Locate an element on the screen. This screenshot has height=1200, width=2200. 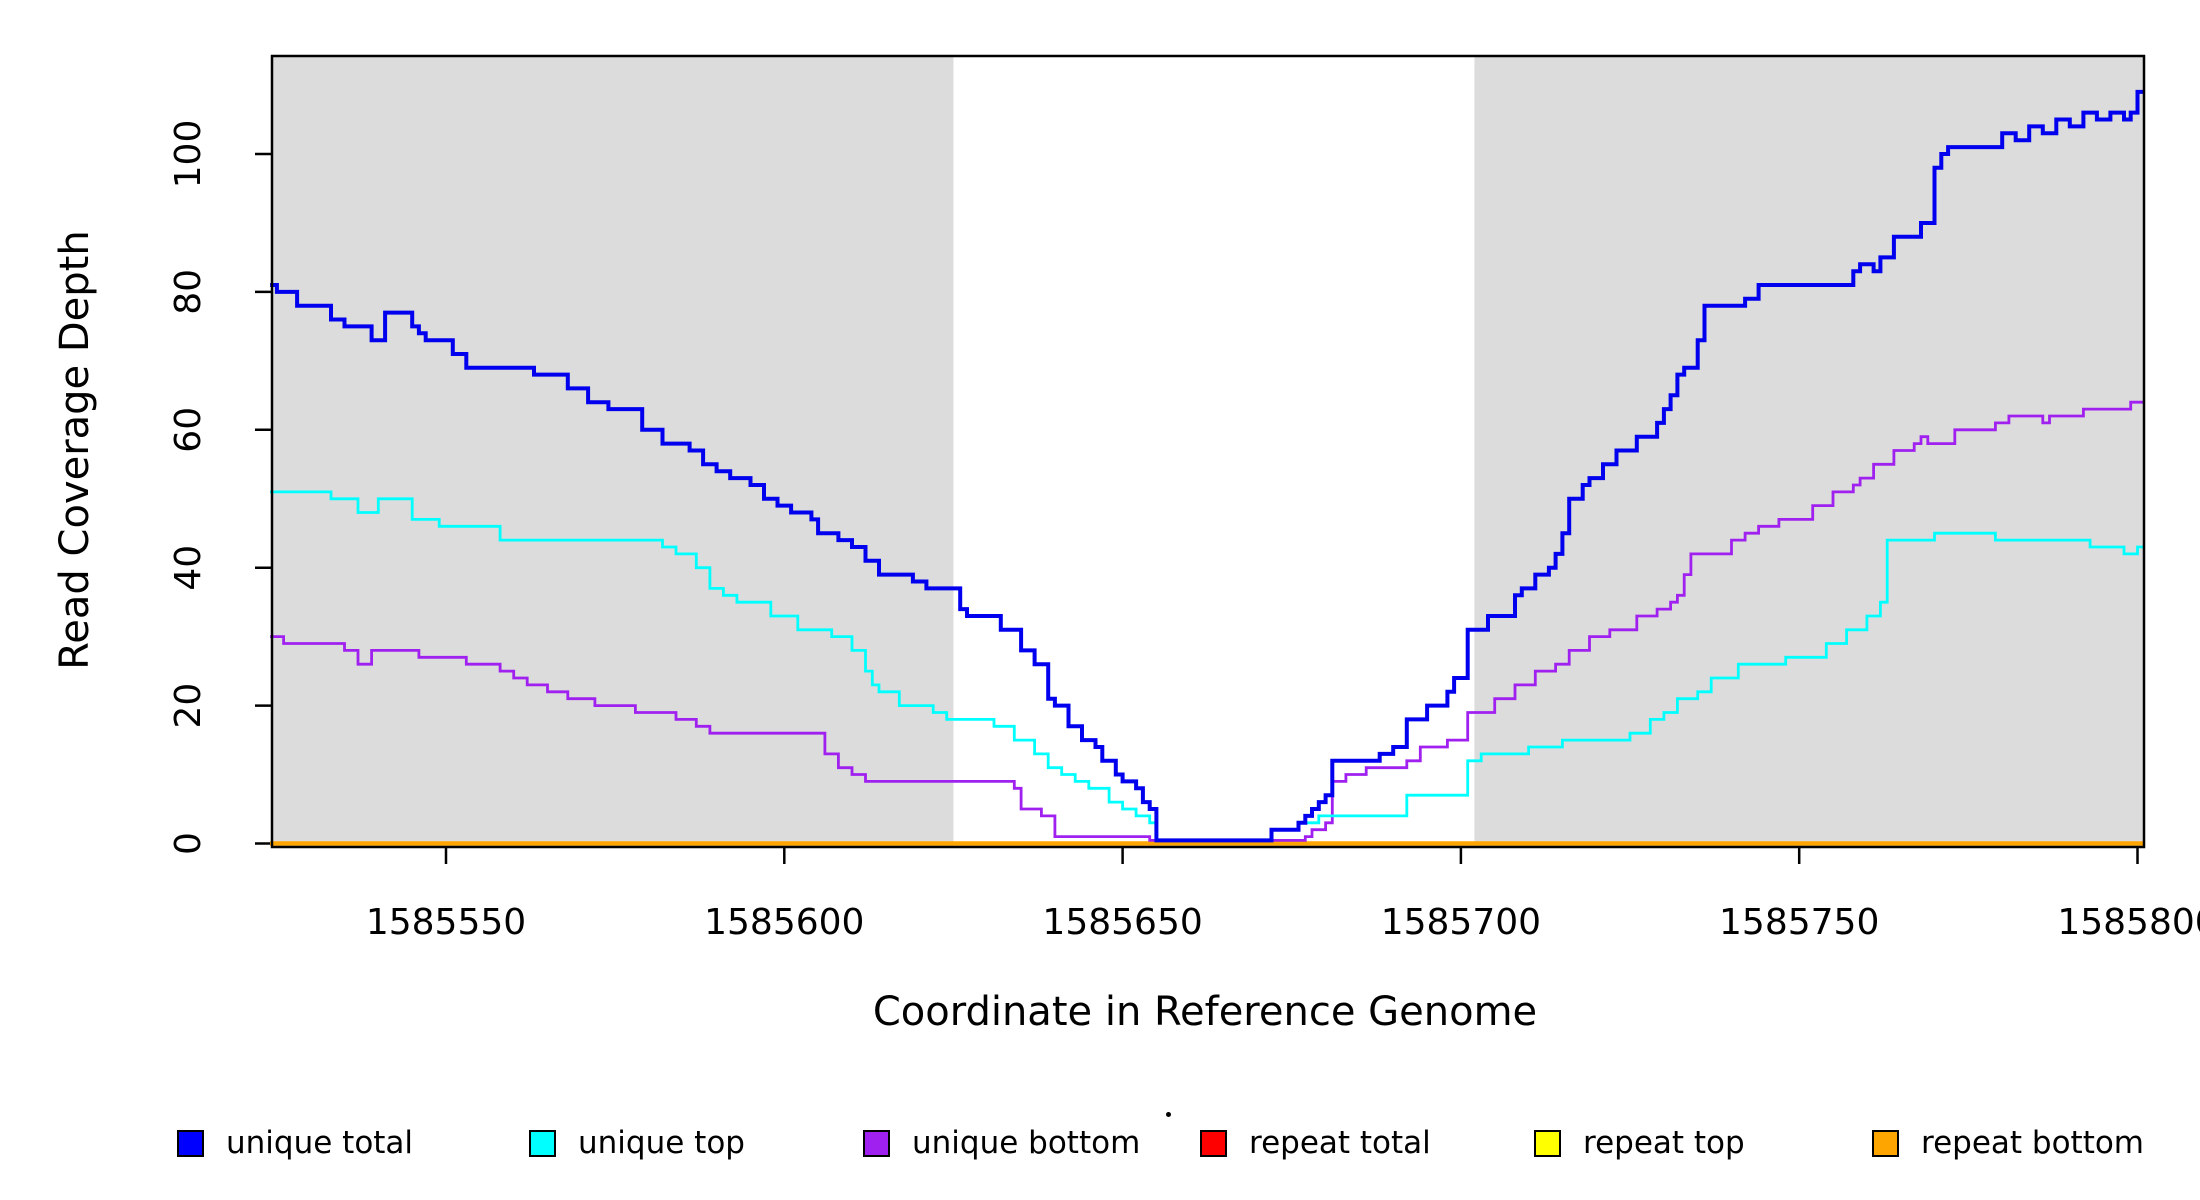
legend-label: unique top is located at coordinates (661, 1143).